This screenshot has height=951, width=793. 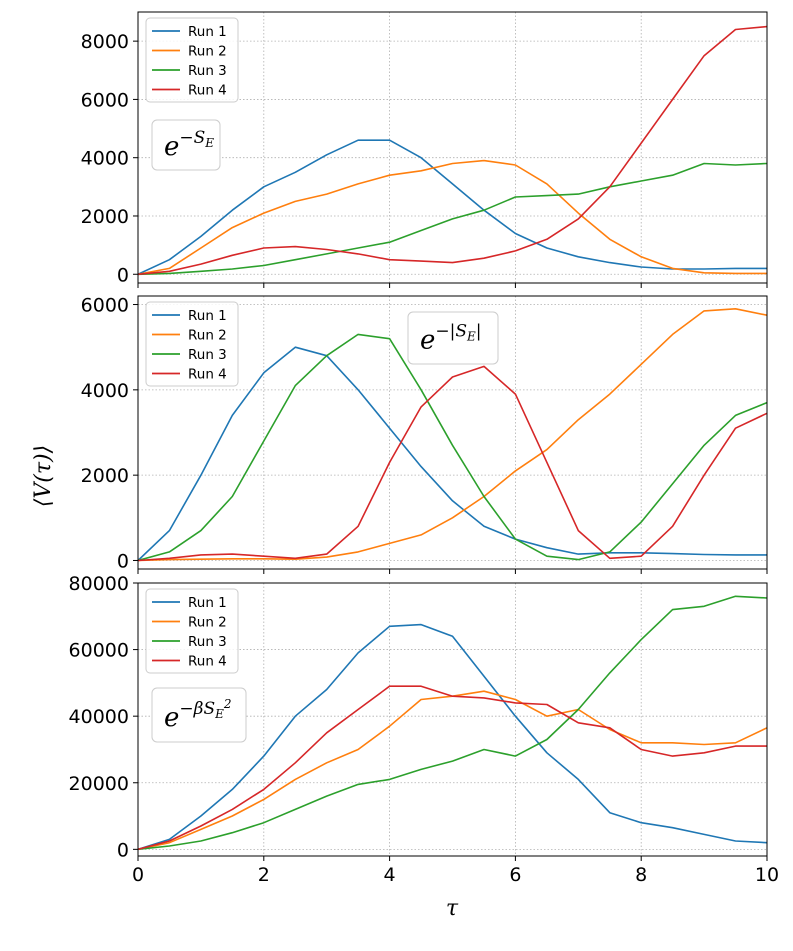 I want to click on x-tick-label: 2, so click(x=264, y=875).